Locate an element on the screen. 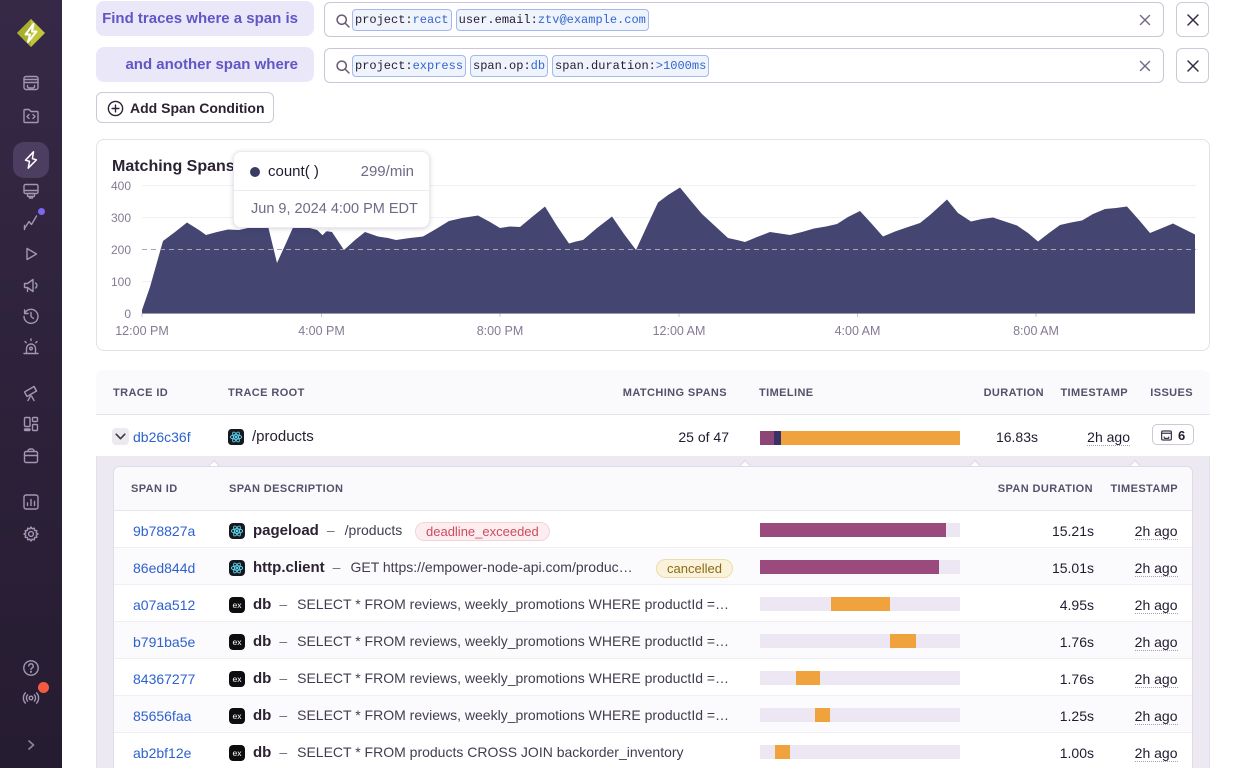 The height and width of the screenshot is (768, 1239). svg-text: 0 is located at coordinates (127, 314).